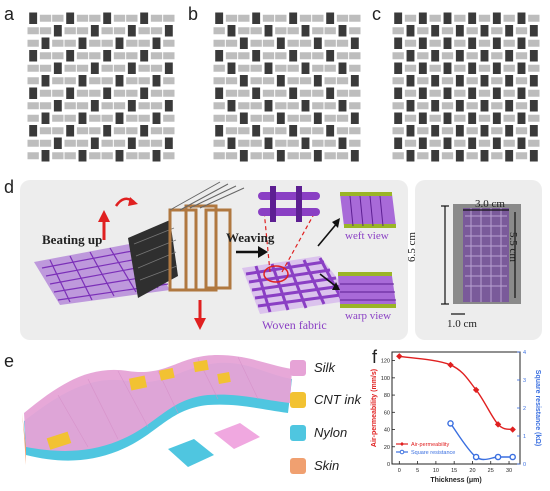 The width and height of the screenshot is (550, 491). I want to click on legend-swatch-cnt-ink, so click(298, 400).